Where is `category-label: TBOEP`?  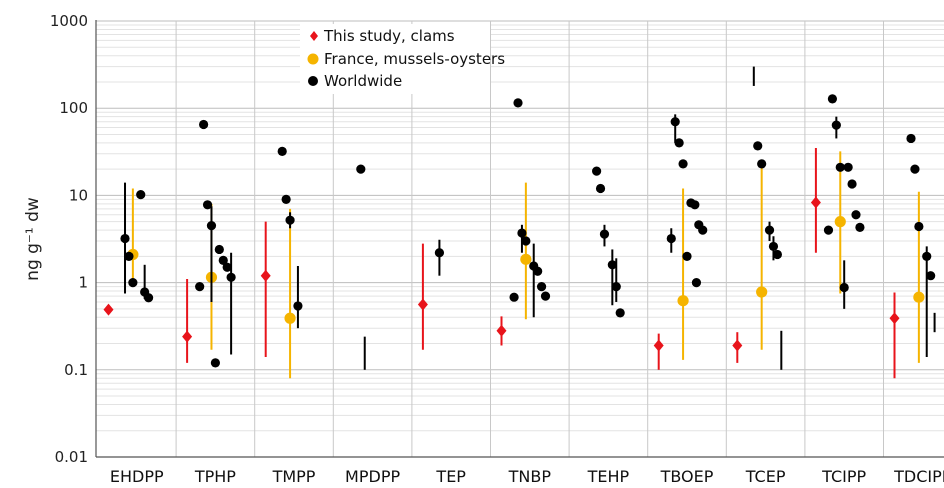
category-label: TBOEP is located at coordinates (687, 476).